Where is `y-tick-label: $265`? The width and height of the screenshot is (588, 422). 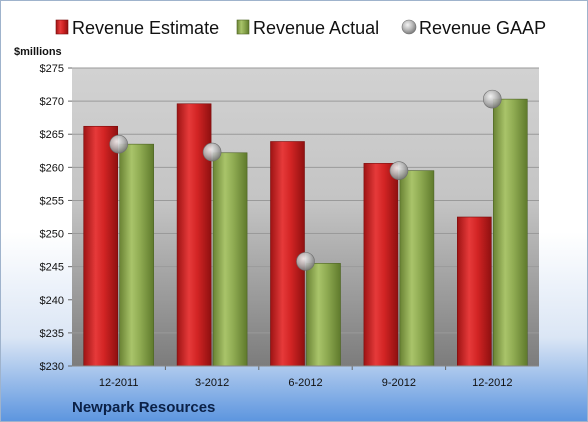
y-tick-label: $265 is located at coordinates (52, 135).